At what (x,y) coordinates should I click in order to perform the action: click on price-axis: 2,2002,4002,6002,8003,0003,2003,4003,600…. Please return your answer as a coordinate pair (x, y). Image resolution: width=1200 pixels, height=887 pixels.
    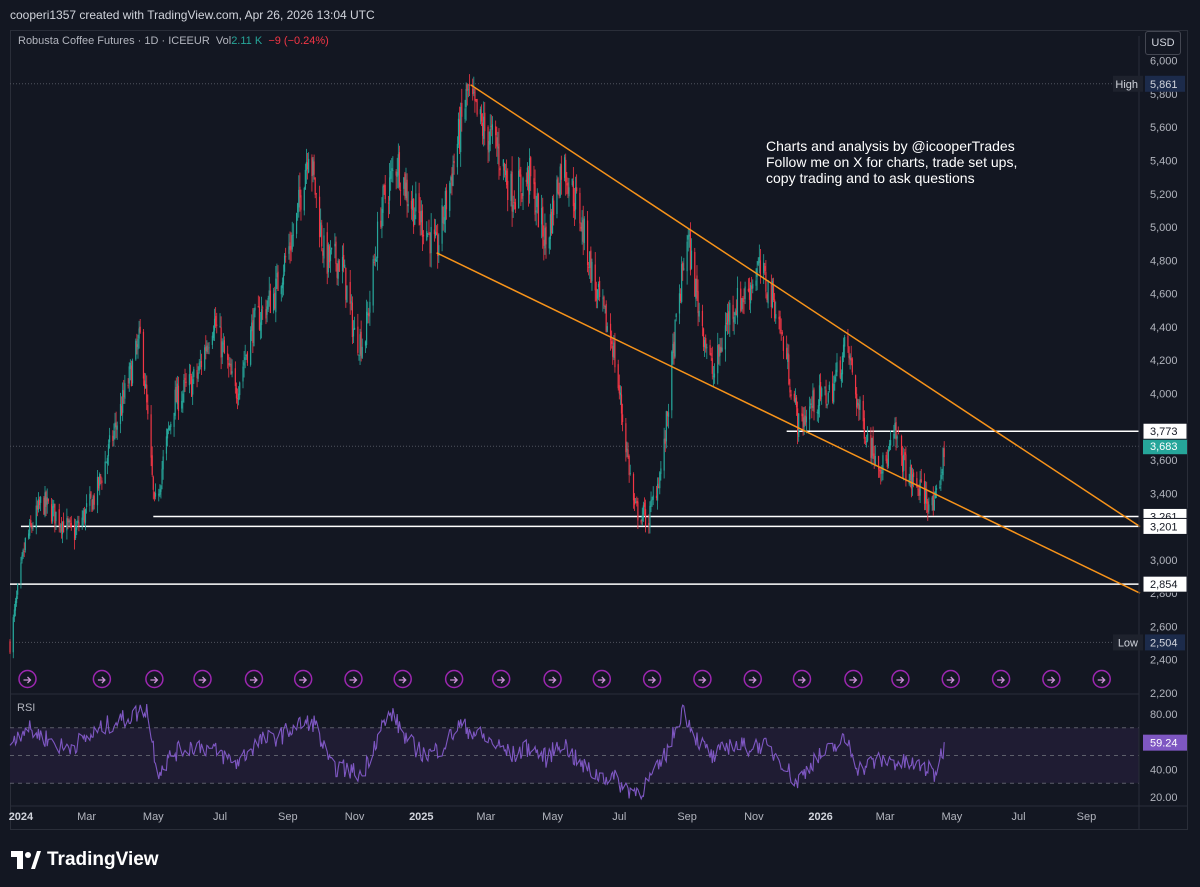
    Looking at the image, I should click on (1150, 433).